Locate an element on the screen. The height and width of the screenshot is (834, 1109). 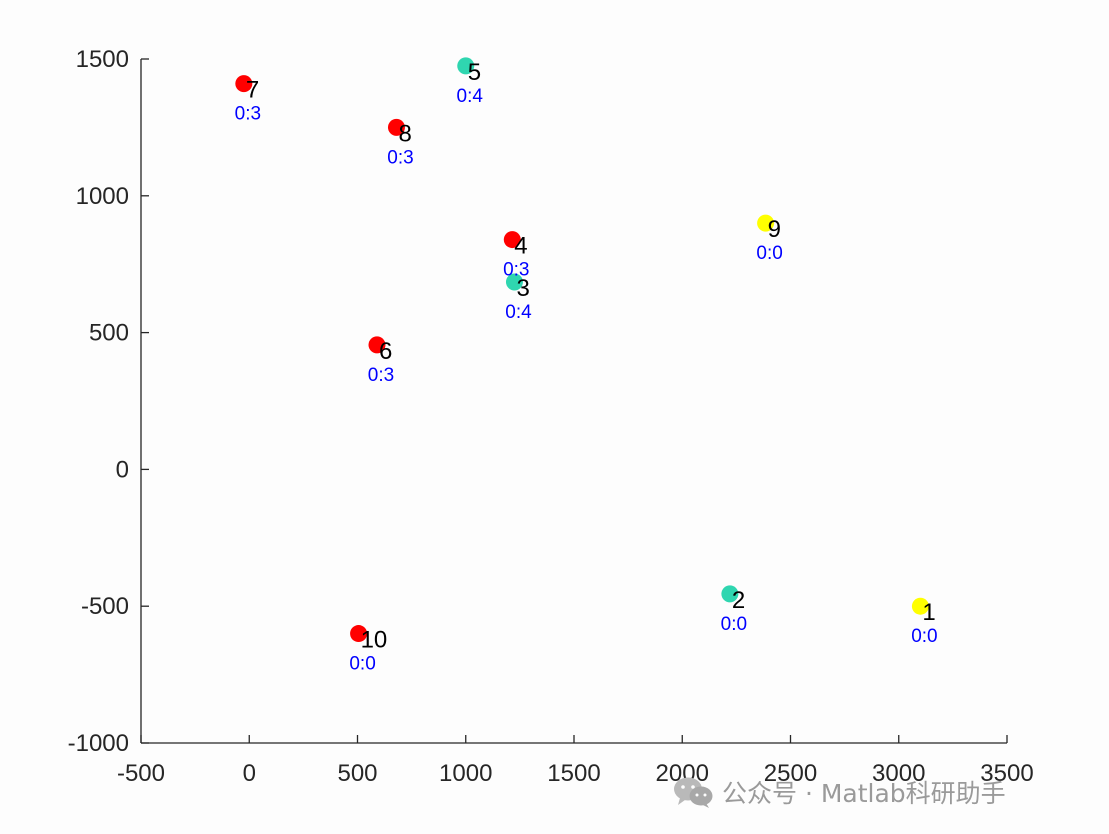
scatter-point-10: 100:0 is located at coordinates (368, 650).